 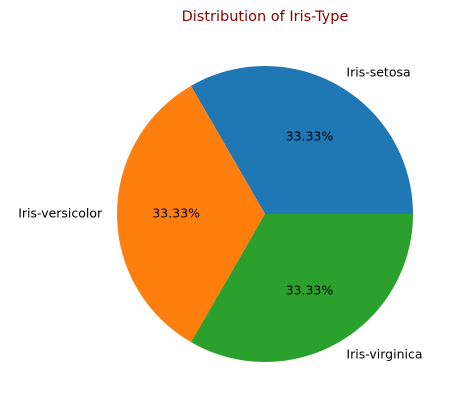 I want to click on slice-percent-iris-setosa: 33.33%, so click(x=310, y=136).